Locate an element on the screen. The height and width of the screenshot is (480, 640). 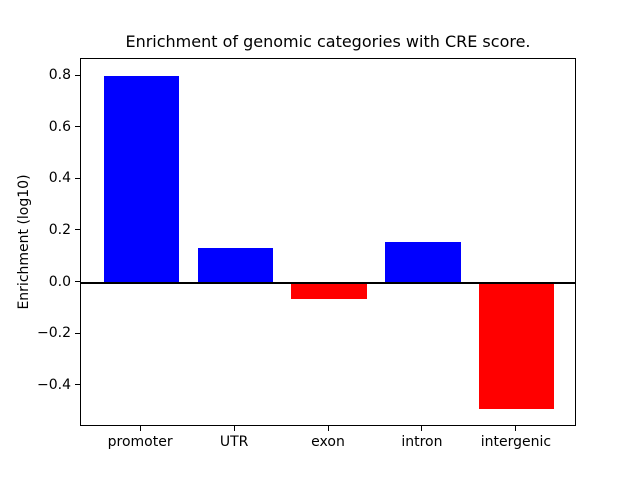
y-tick-label: 0.2 is located at coordinates (59, 229).